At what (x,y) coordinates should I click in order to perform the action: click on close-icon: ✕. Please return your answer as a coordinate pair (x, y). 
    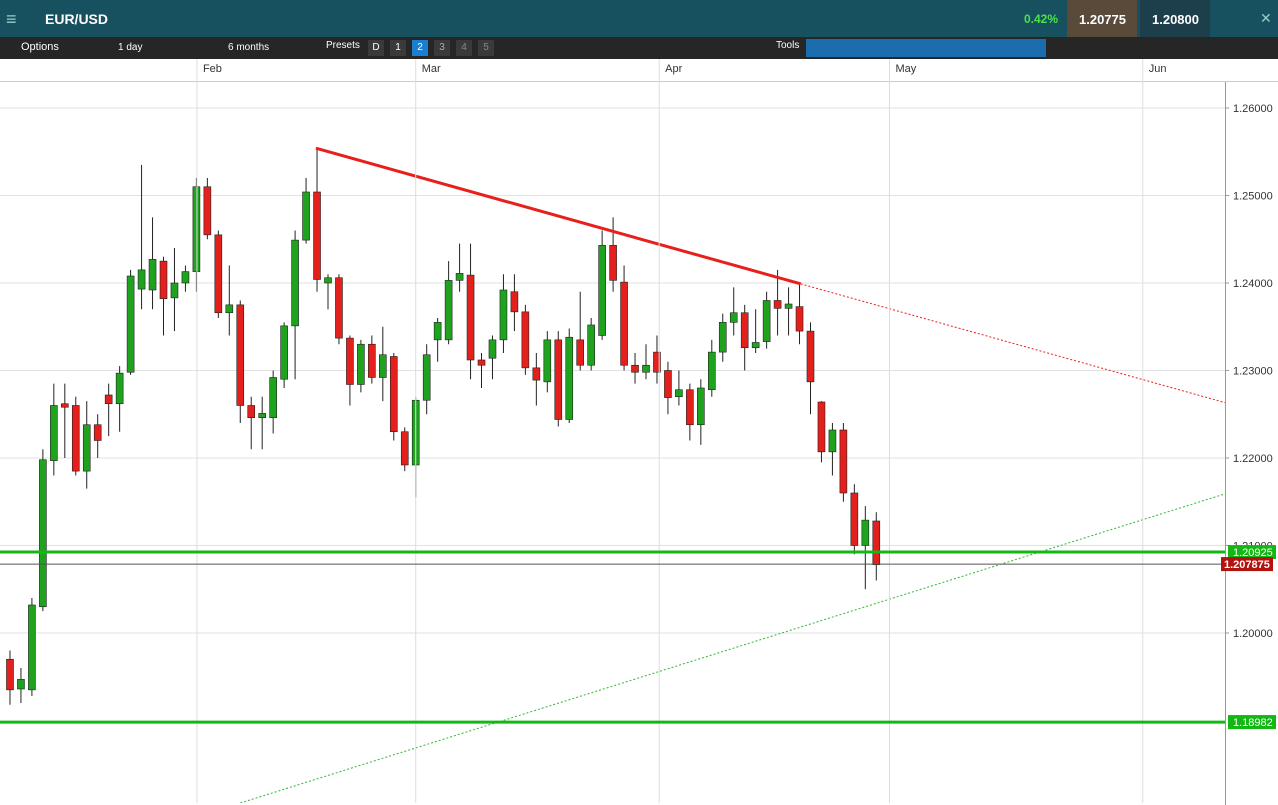
    Looking at the image, I should click on (1266, 18).